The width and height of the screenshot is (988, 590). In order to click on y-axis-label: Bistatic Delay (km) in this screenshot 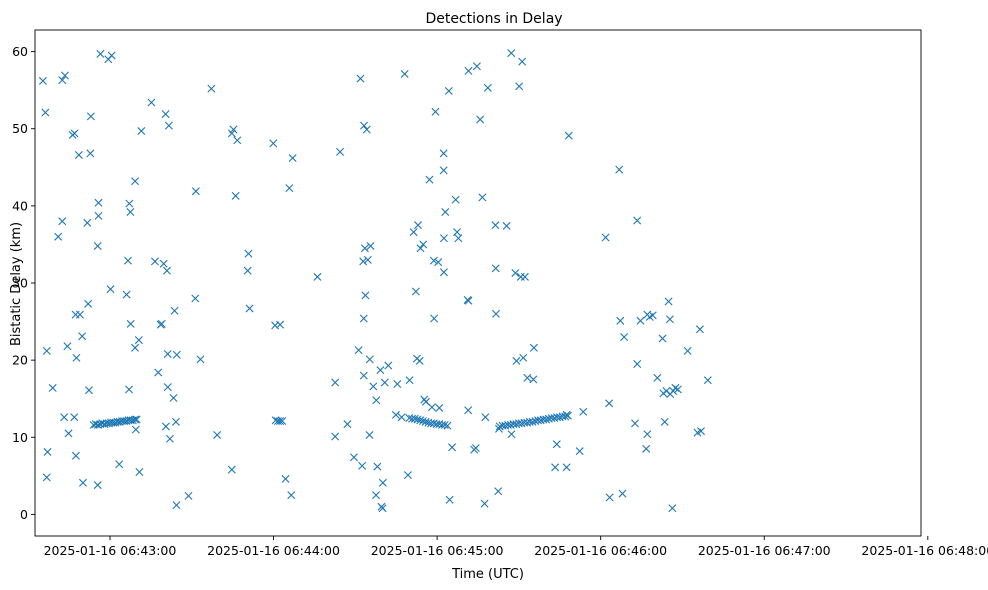, I will do `click(16, 284)`.